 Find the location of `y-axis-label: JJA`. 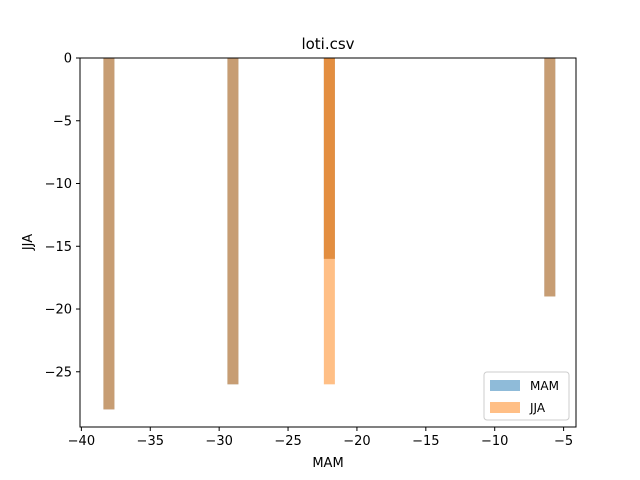

y-axis-label: JJA is located at coordinates (28, 242).